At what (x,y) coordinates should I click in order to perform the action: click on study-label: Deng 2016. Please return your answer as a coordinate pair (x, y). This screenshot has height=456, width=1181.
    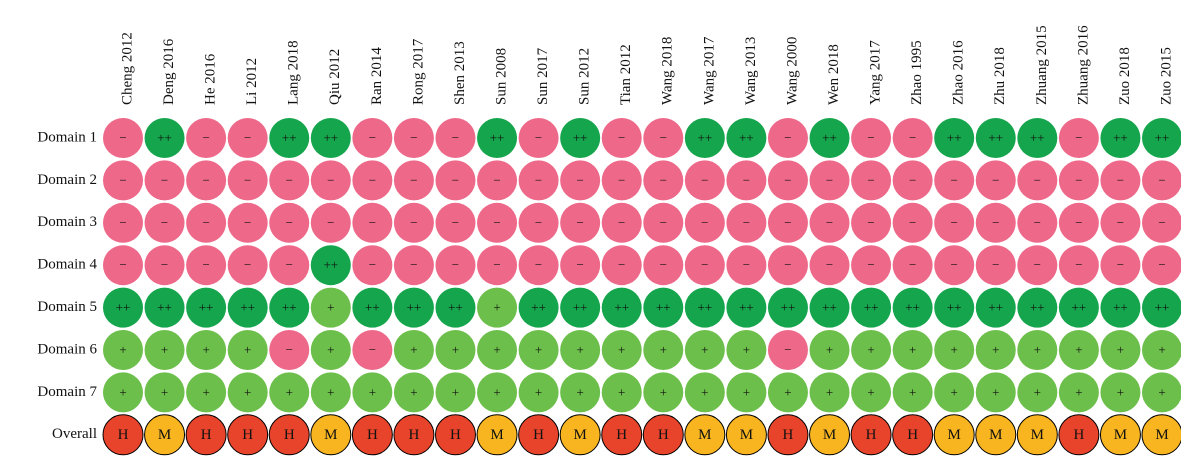
    Looking at the image, I should click on (169, 71).